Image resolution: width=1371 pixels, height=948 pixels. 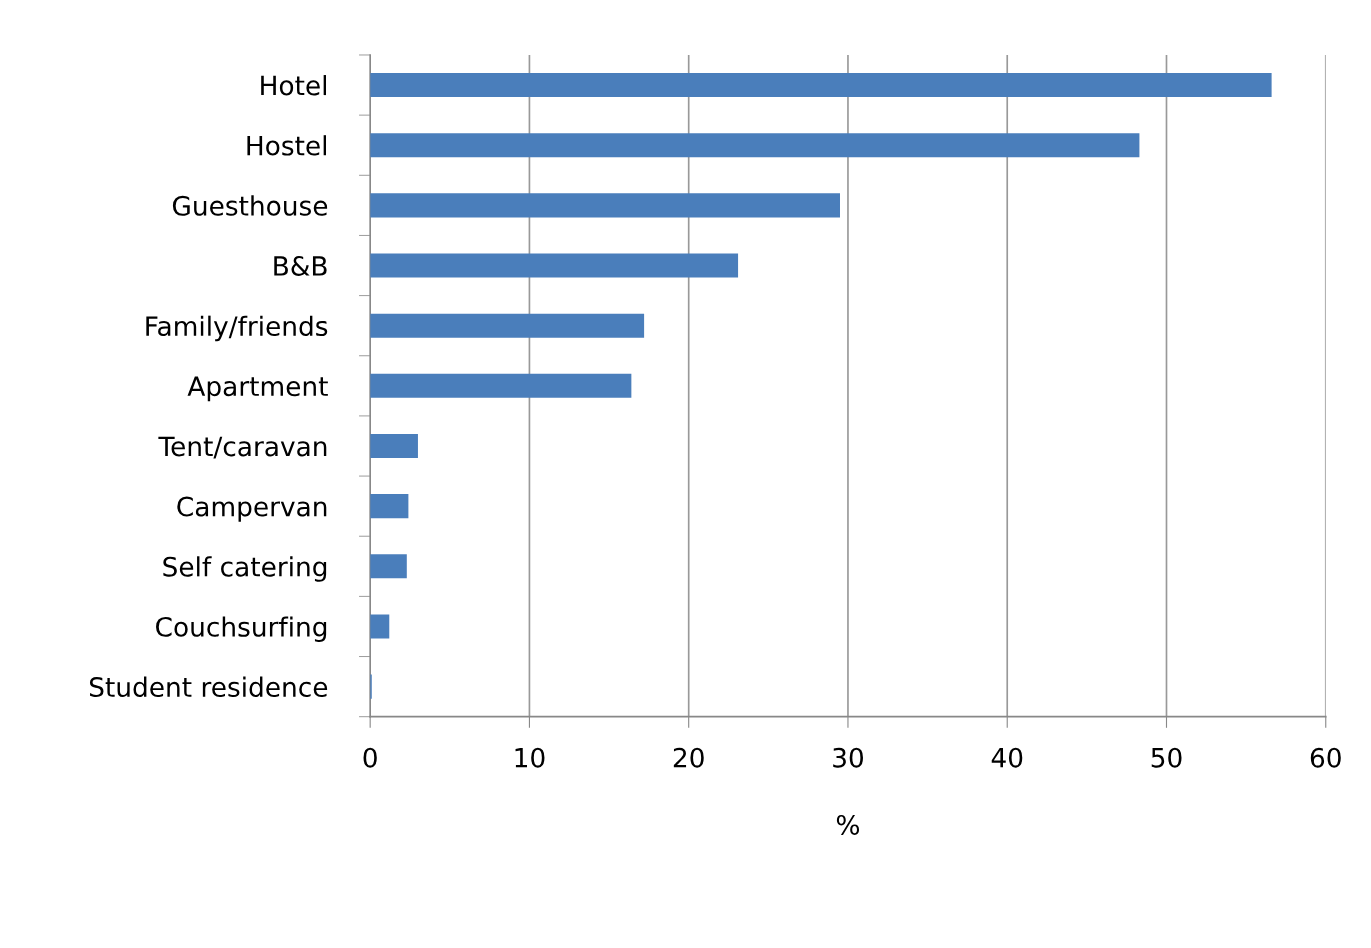 What do you see at coordinates (688, 757) in the screenshot?
I see `x-tick-label: 20` at bounding box center [688, 757].